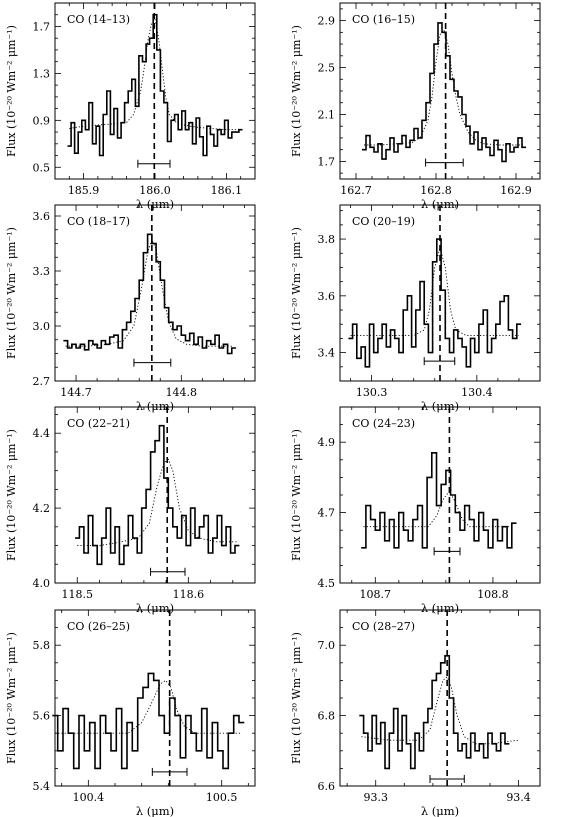  Describe the element at coordinates (383, 19) in the screenshot. I see `panel-title: CO (16–15)` at that location.